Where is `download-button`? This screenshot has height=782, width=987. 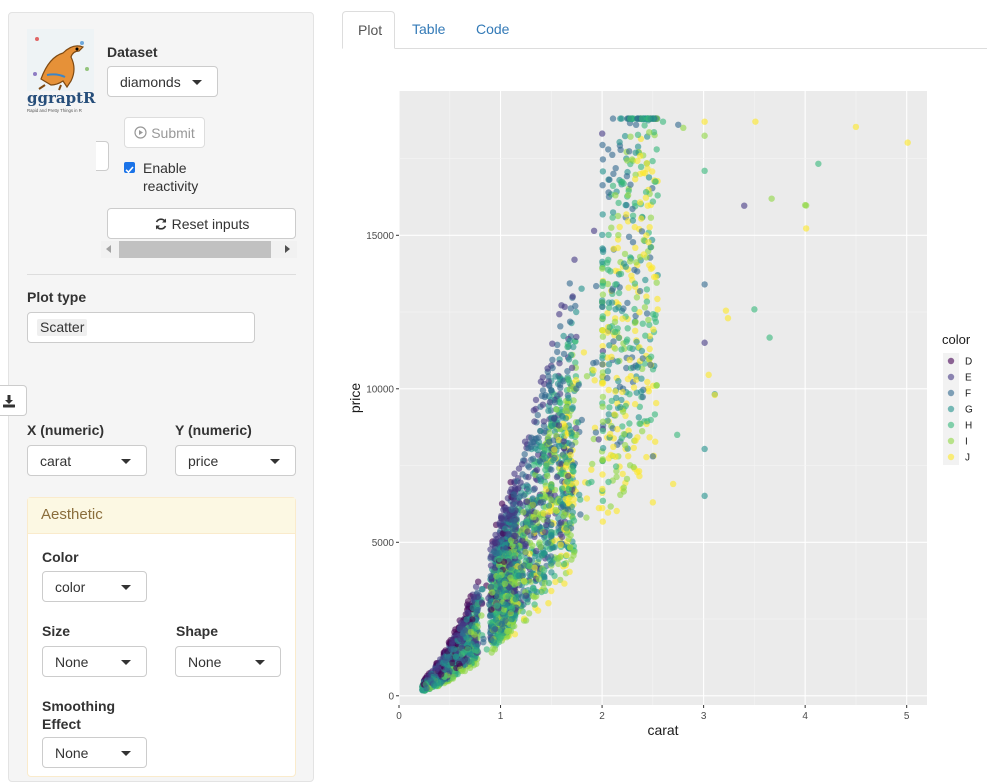 download-button is located at coordinates (13, 400).